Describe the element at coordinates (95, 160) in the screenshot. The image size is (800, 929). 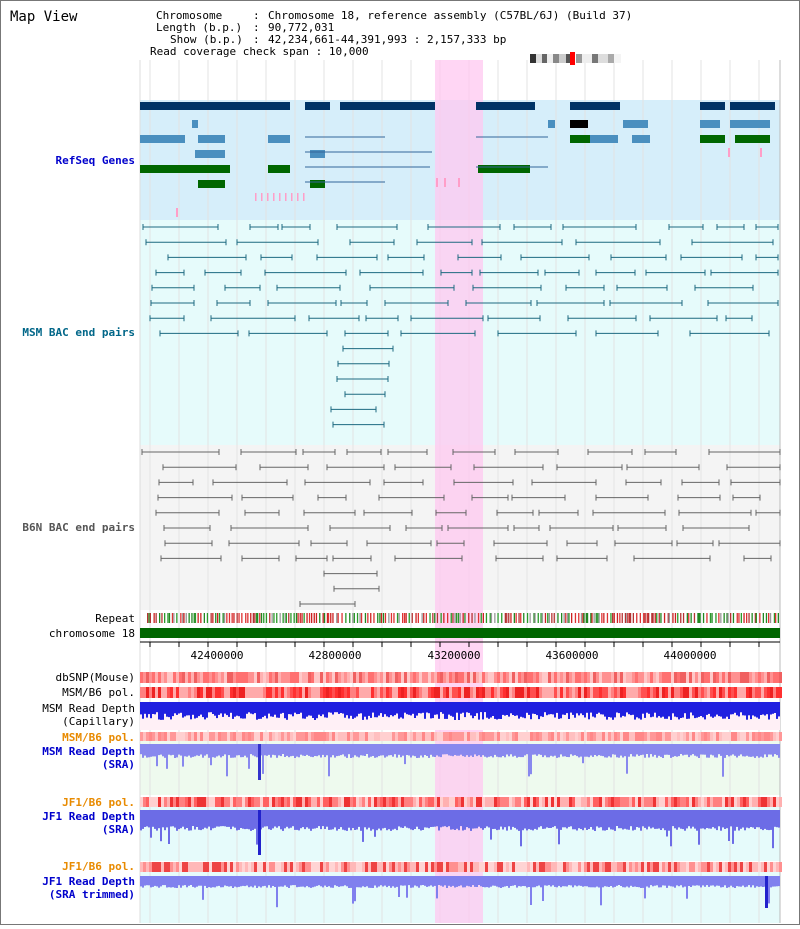
I see `track-label-refseq: RefSeq Genes` at that location.